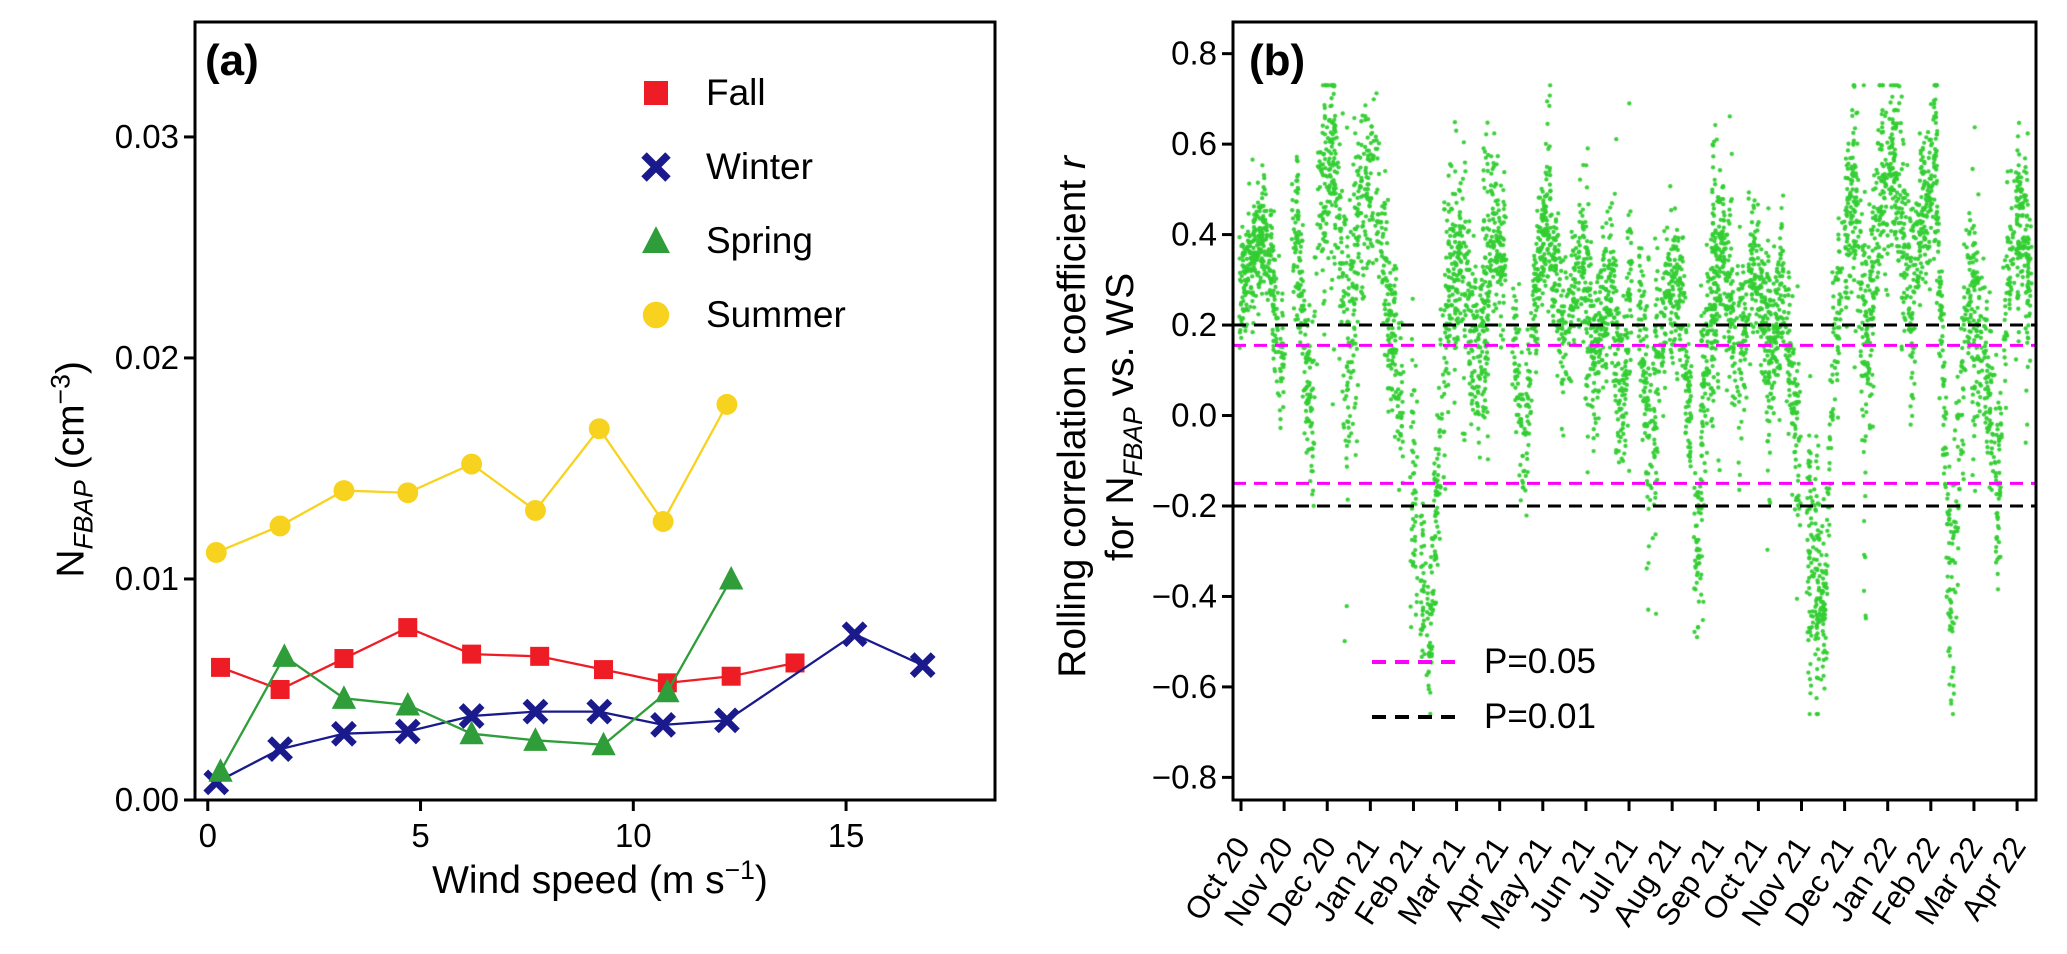 The width and height of the screenshot is (2067, 954). Describe the element at coordinates (1184, 595) in the screenshot. I see `panel-b-ytick-label: −0.4` at that location.